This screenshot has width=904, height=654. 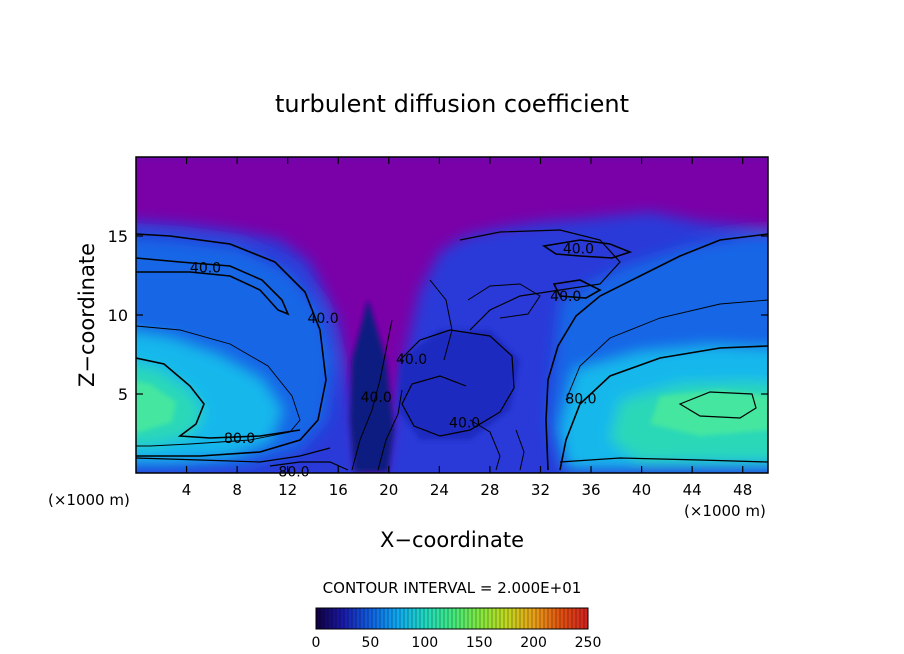 What do you see at coordinates (87, 315) in the screenshot?
I see `y-axis-label: Z−coordinate` at bounding box center [87, 315].